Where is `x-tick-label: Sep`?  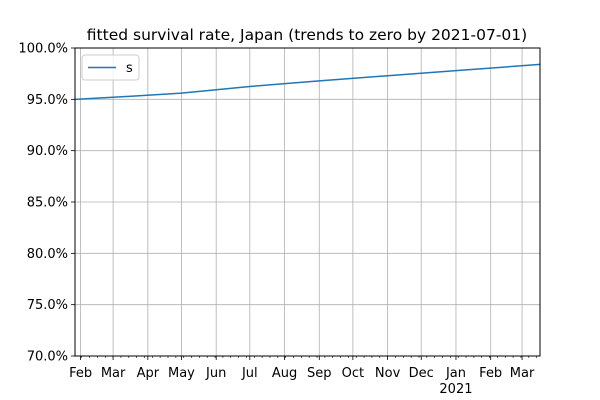
x-tick-label: Sep is located at coordinates (319, 373).